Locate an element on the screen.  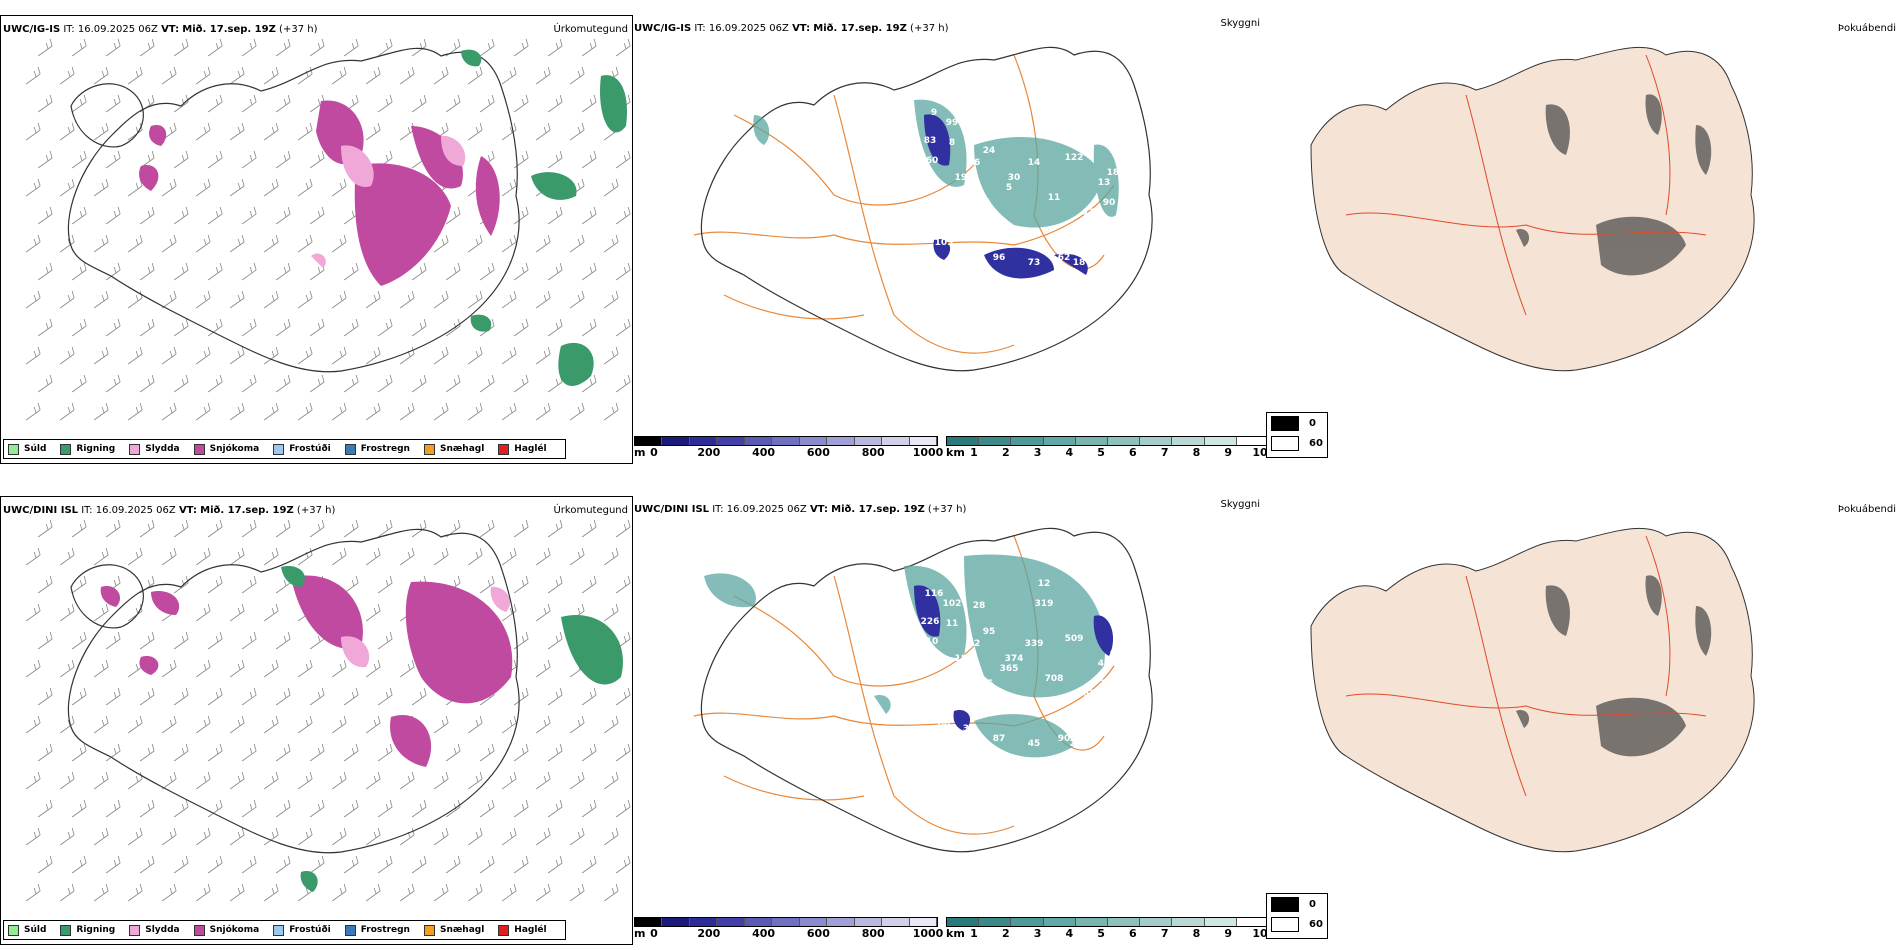
legend-item: Frostúði is located at coordinates (302, 449).